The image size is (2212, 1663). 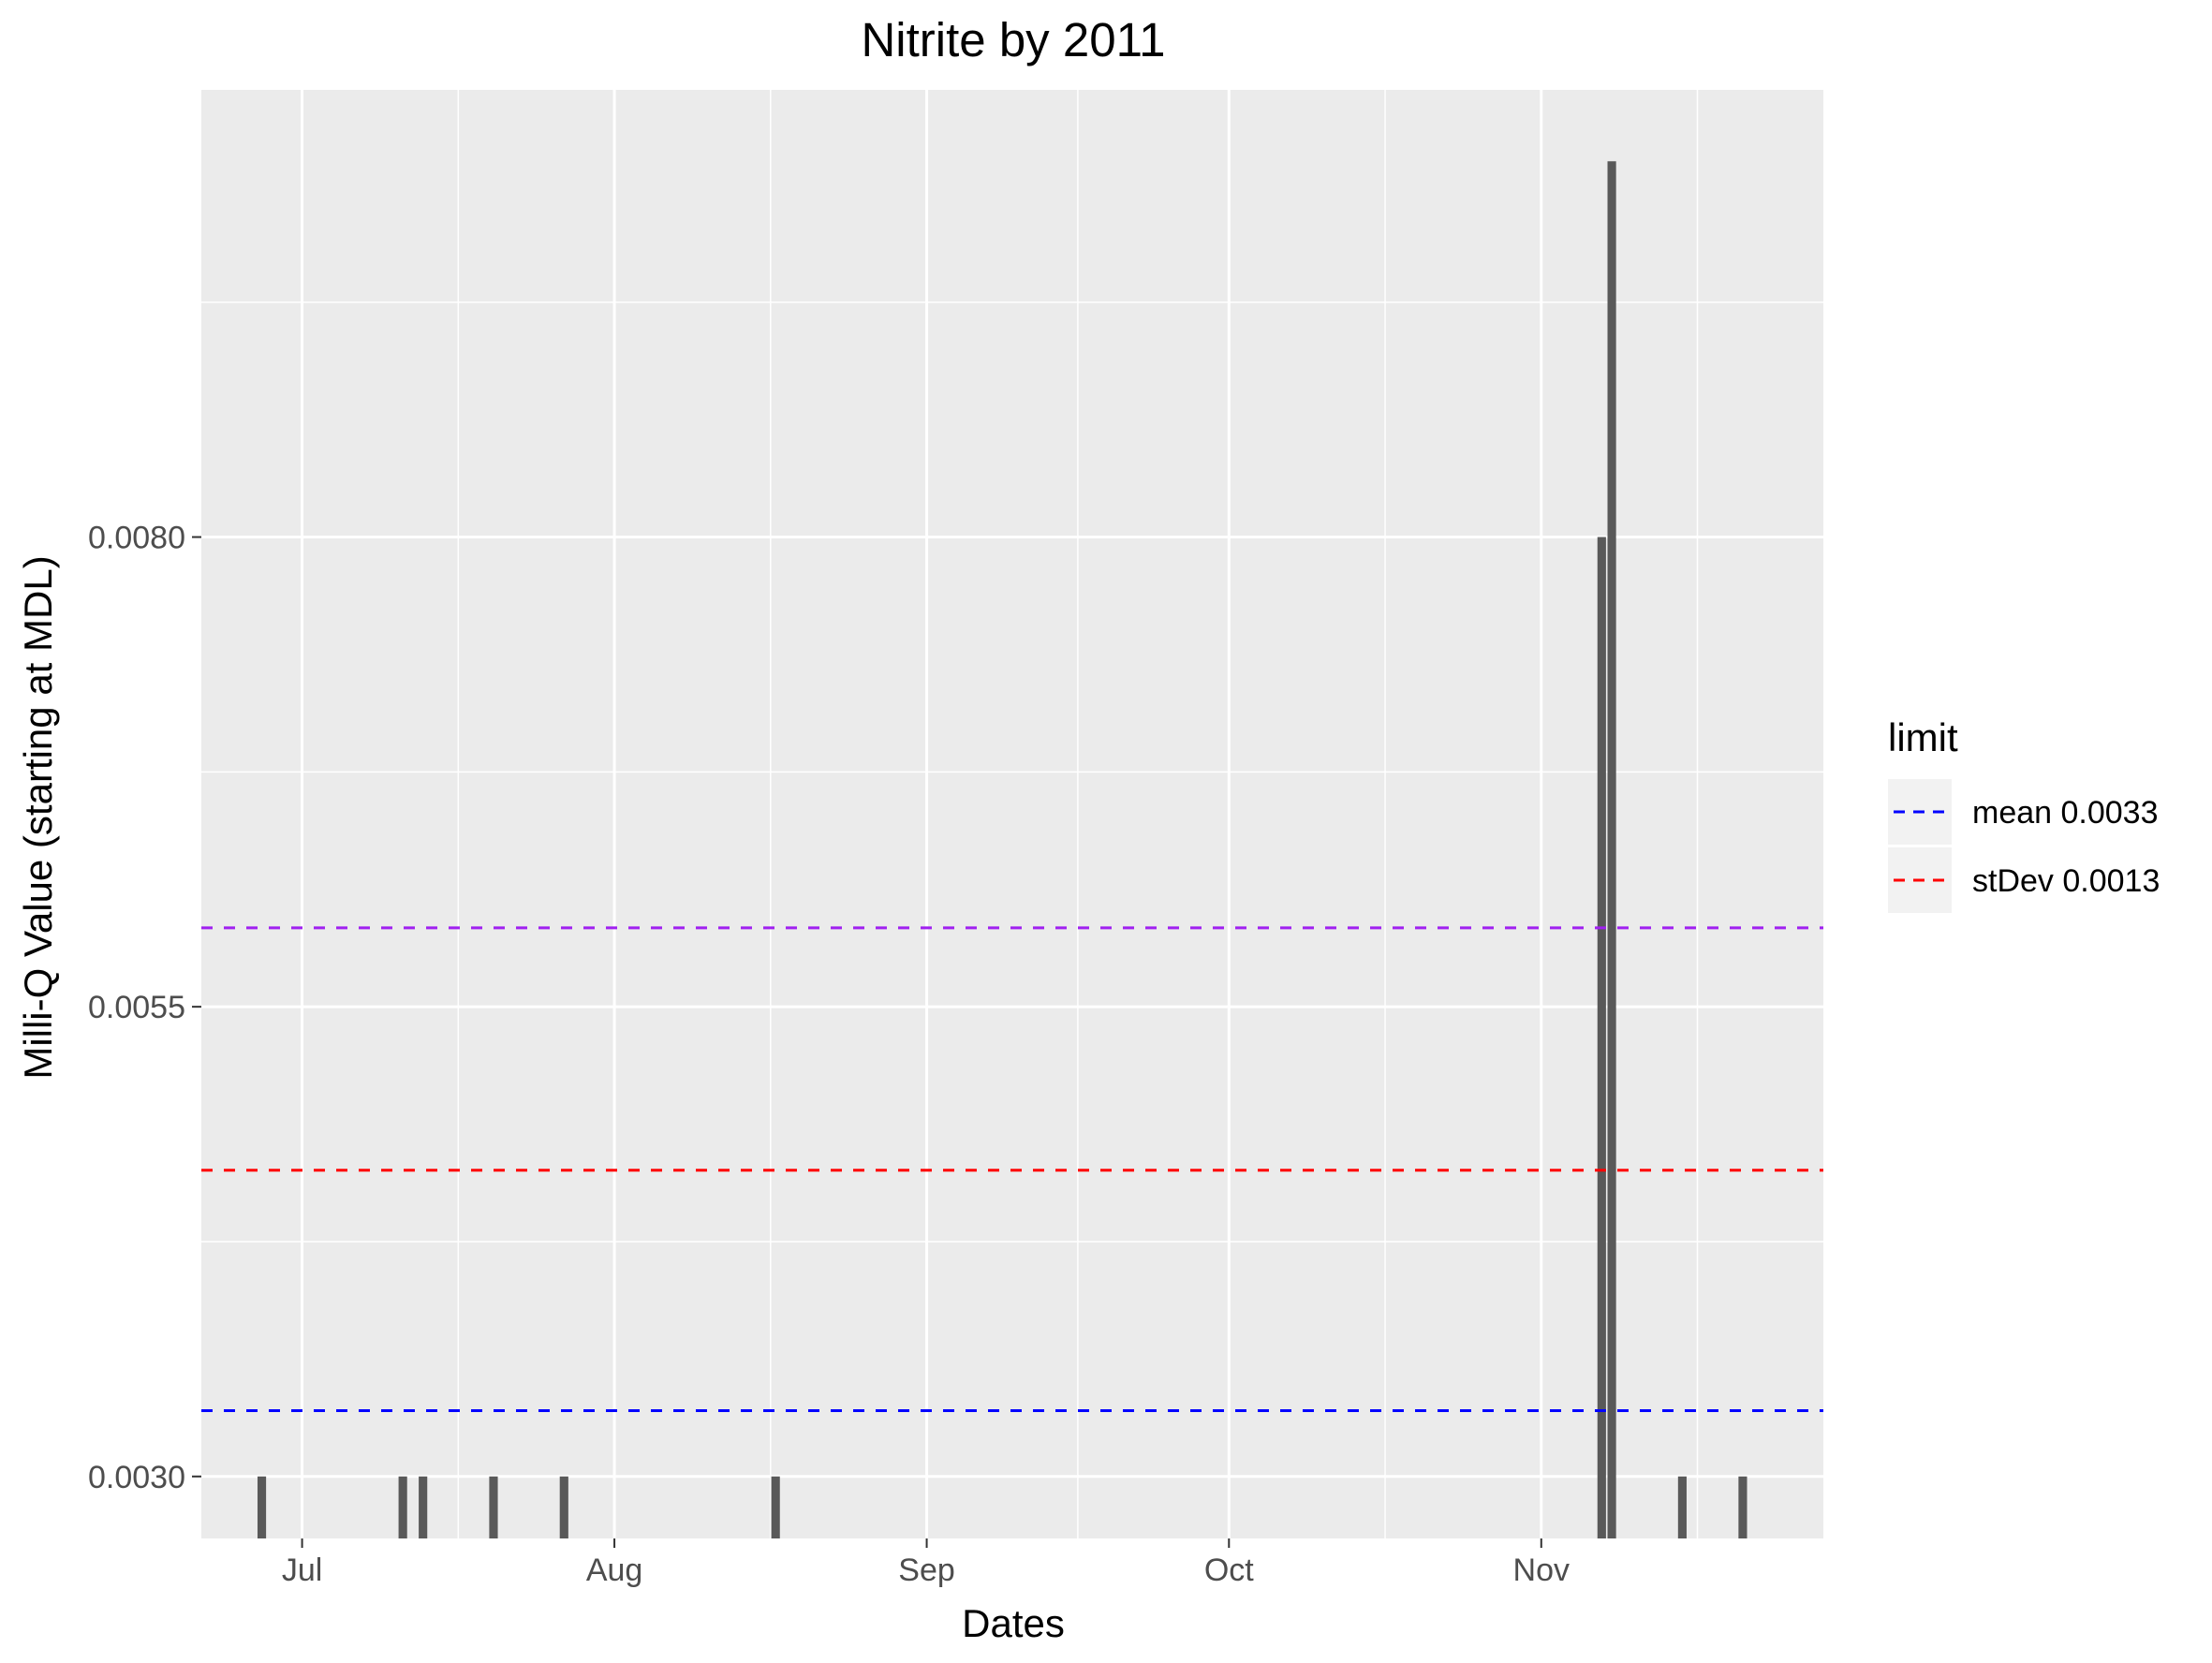 What do you see at coordinates (1541, 1570) in the screenshot?
I see `x-tick-label: Nov` at bounding box center [1541, 1570].